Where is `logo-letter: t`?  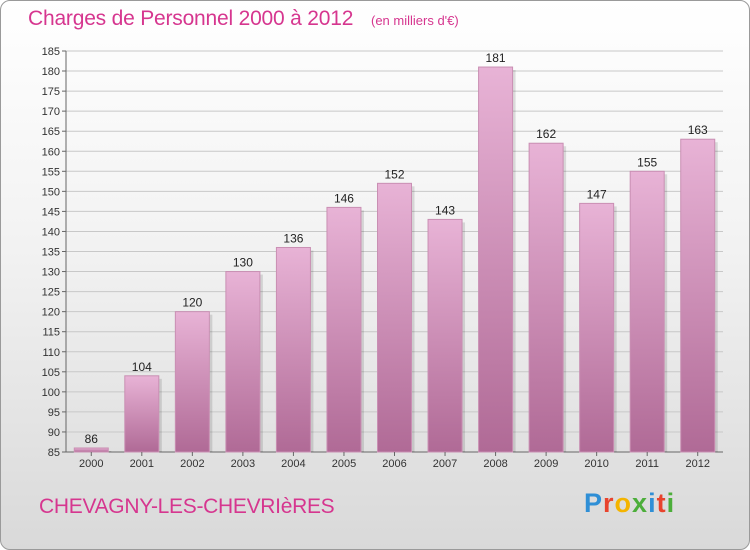
logo-letter: t is located at coordinates (661, 503).